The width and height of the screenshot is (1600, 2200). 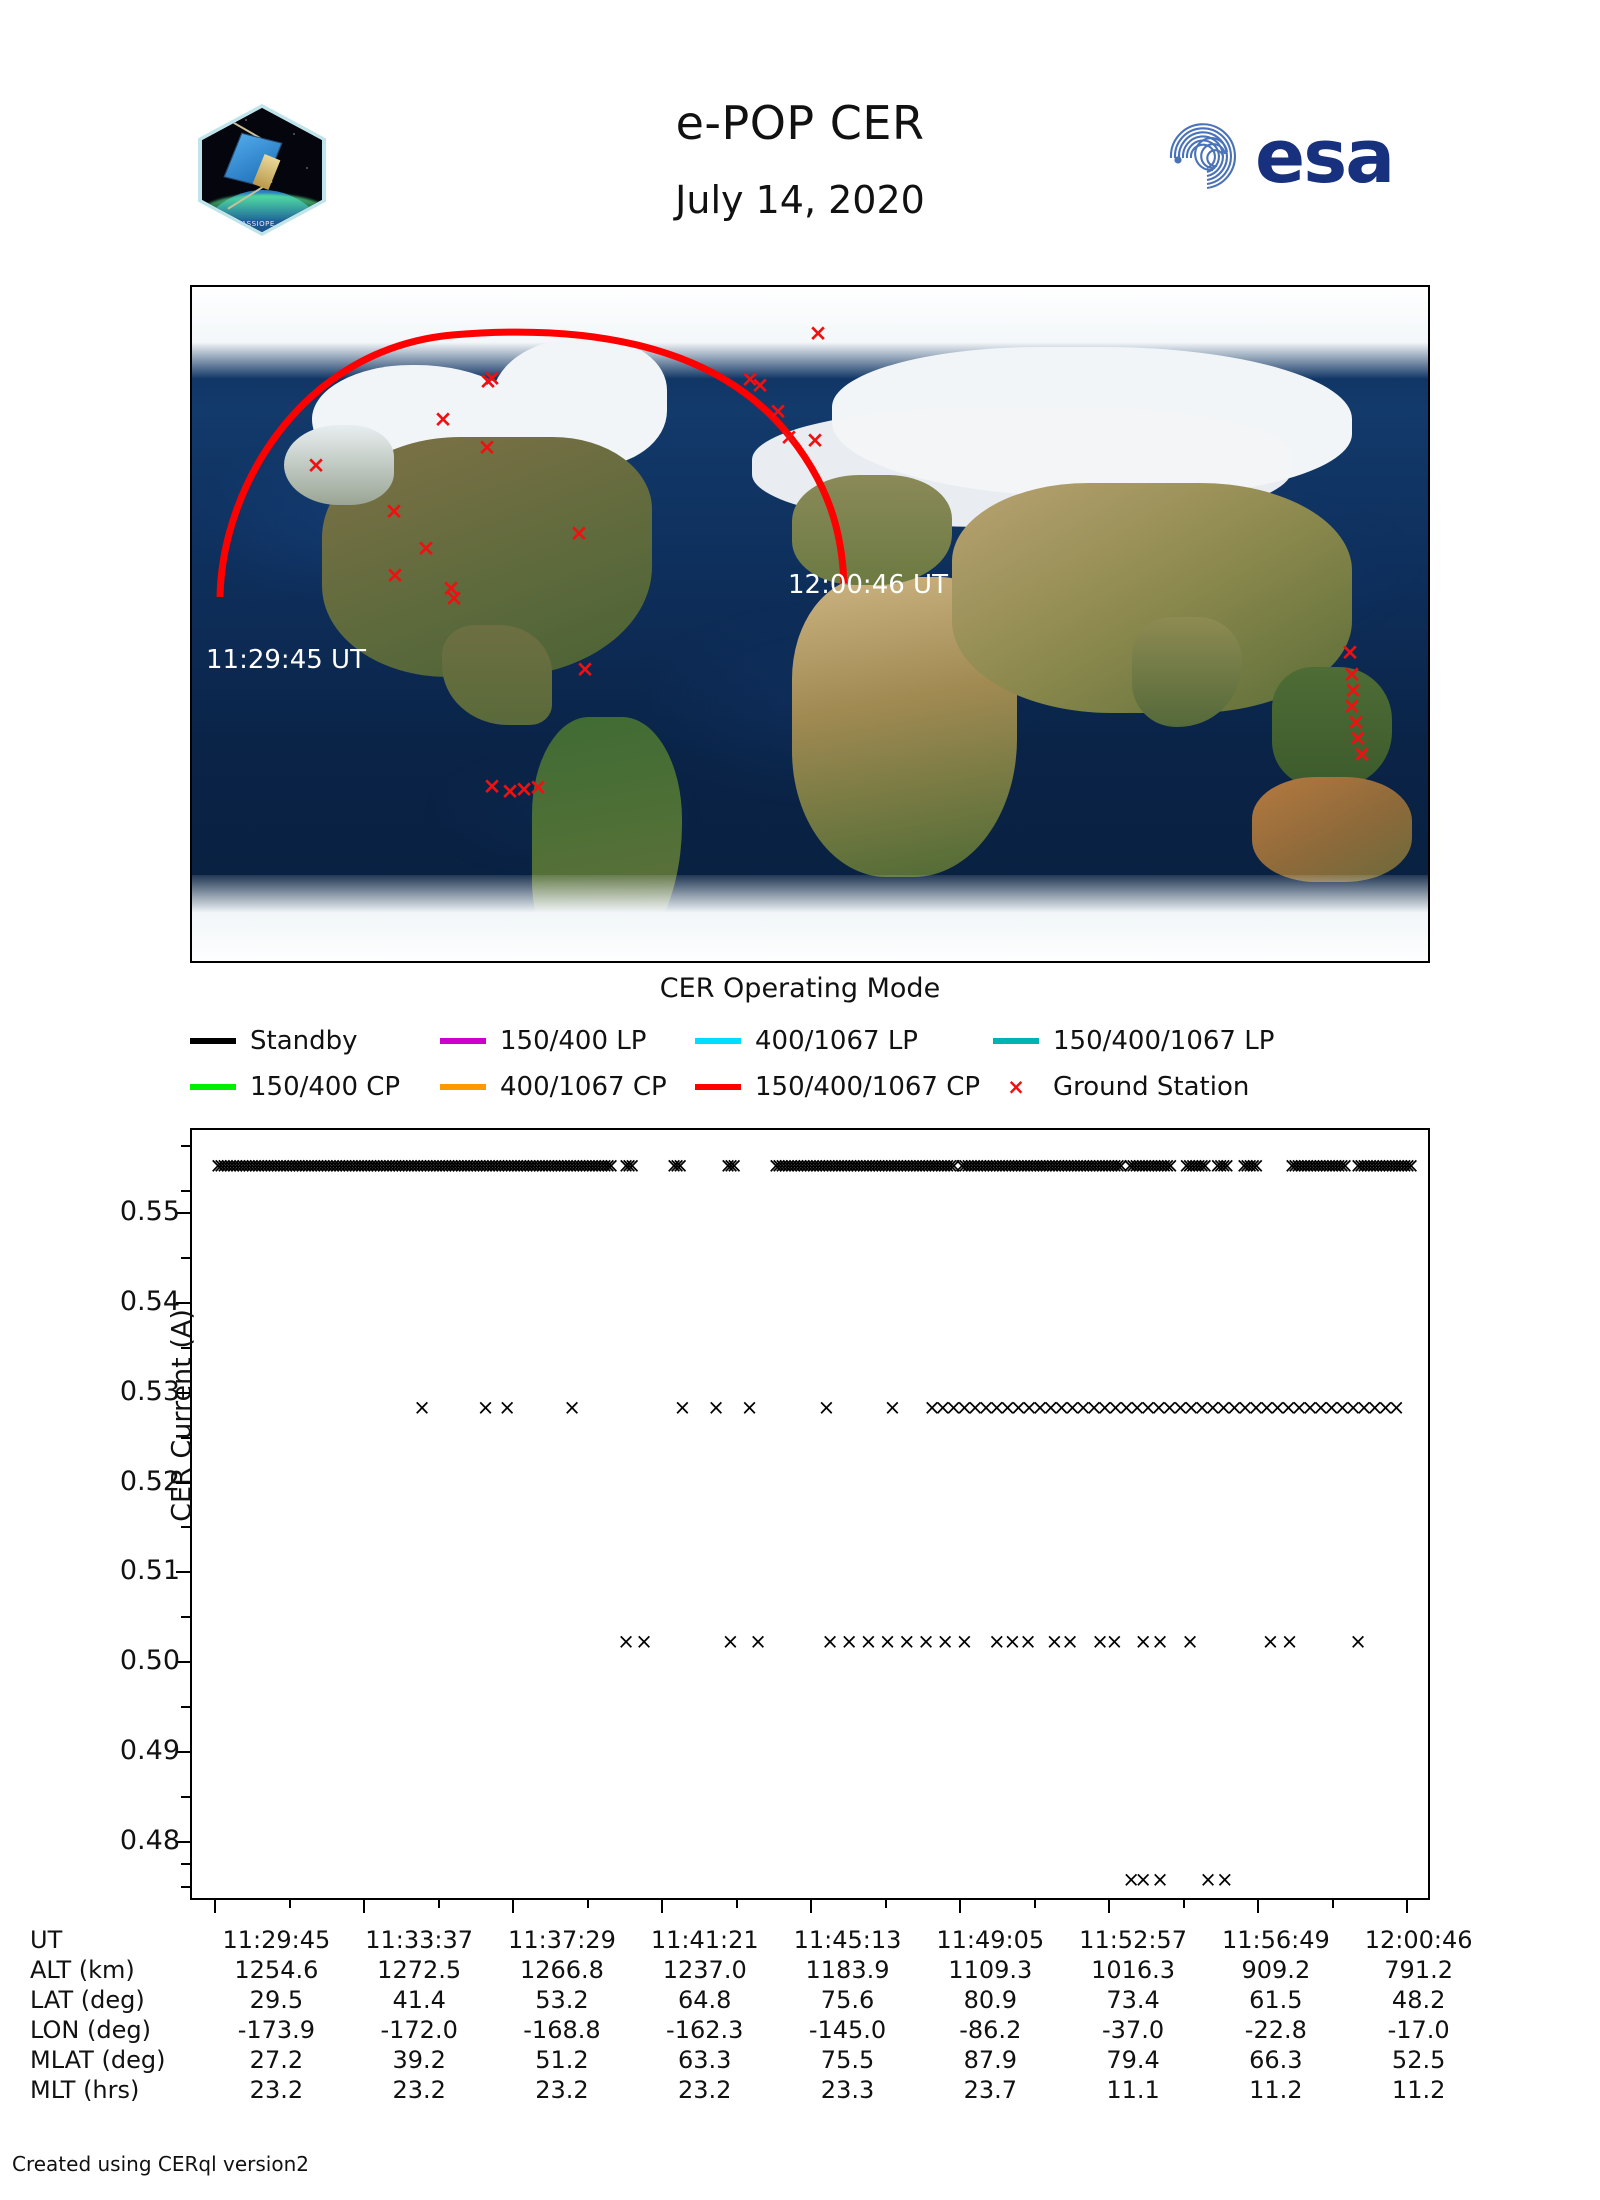 What do you see at coordinates (85, 2090) in the screenshot?
I see `table-row-label: MLT (hrs)` at bounding box center [85, 2090].